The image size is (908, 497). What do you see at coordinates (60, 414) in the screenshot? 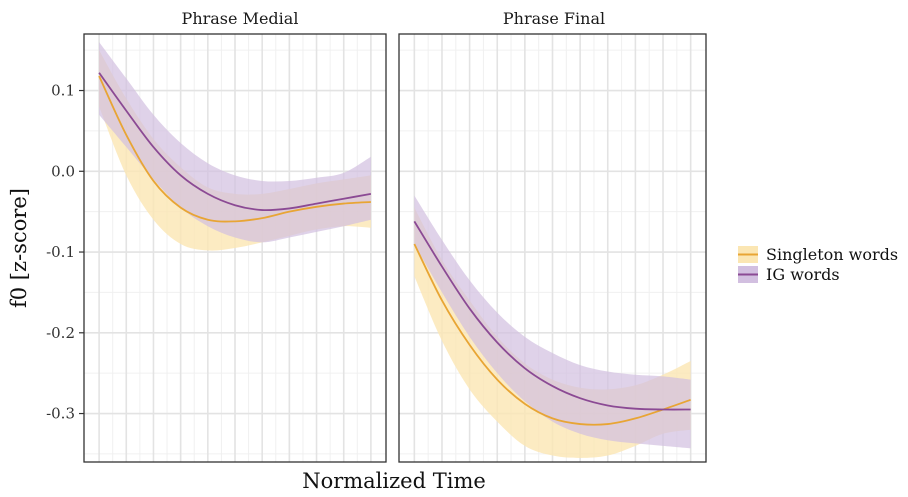
I see `y-tick-label: -0.3` at bounding box center [60, 414].